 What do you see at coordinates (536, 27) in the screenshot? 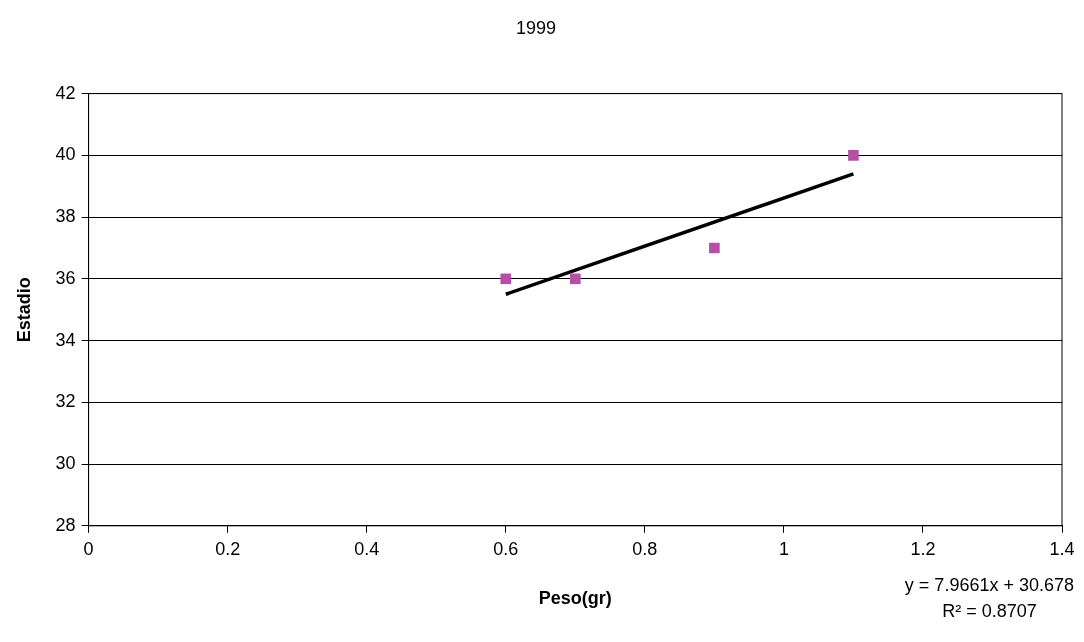
I see `chart-title: 1999` at bounding box center [536, 27].